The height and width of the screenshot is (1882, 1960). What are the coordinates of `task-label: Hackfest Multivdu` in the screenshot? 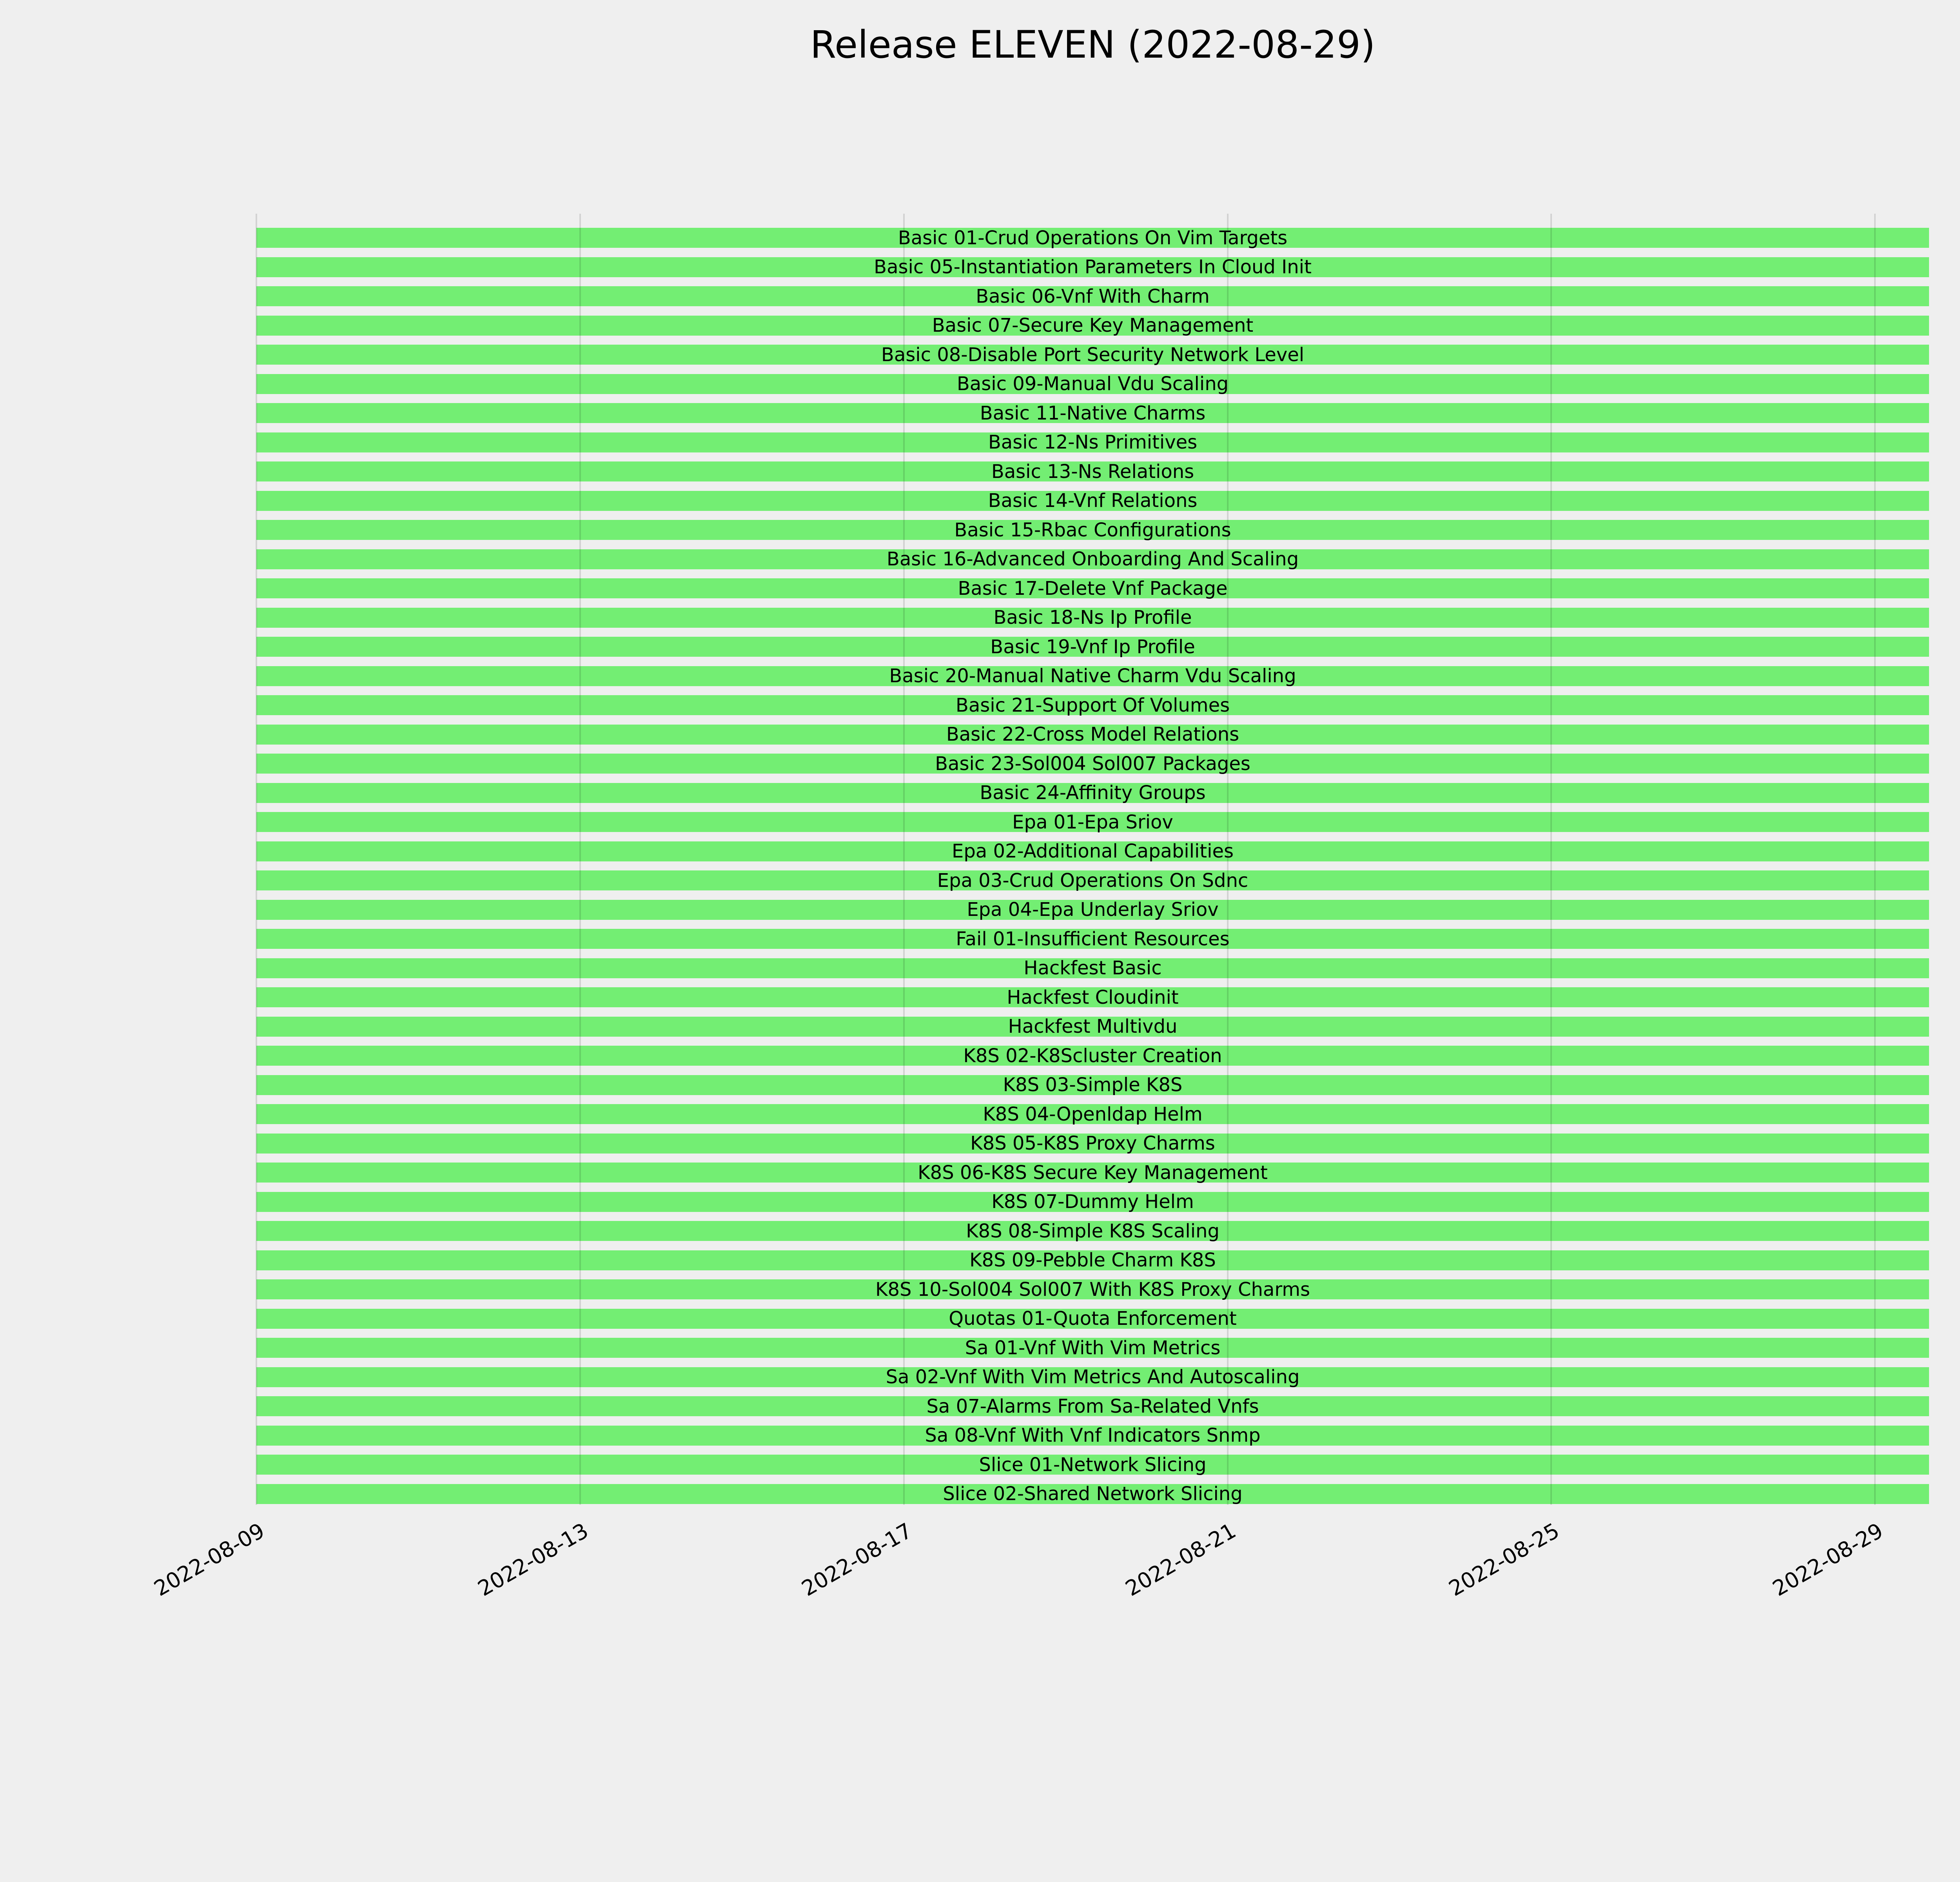 It's located at (1093, 1026).